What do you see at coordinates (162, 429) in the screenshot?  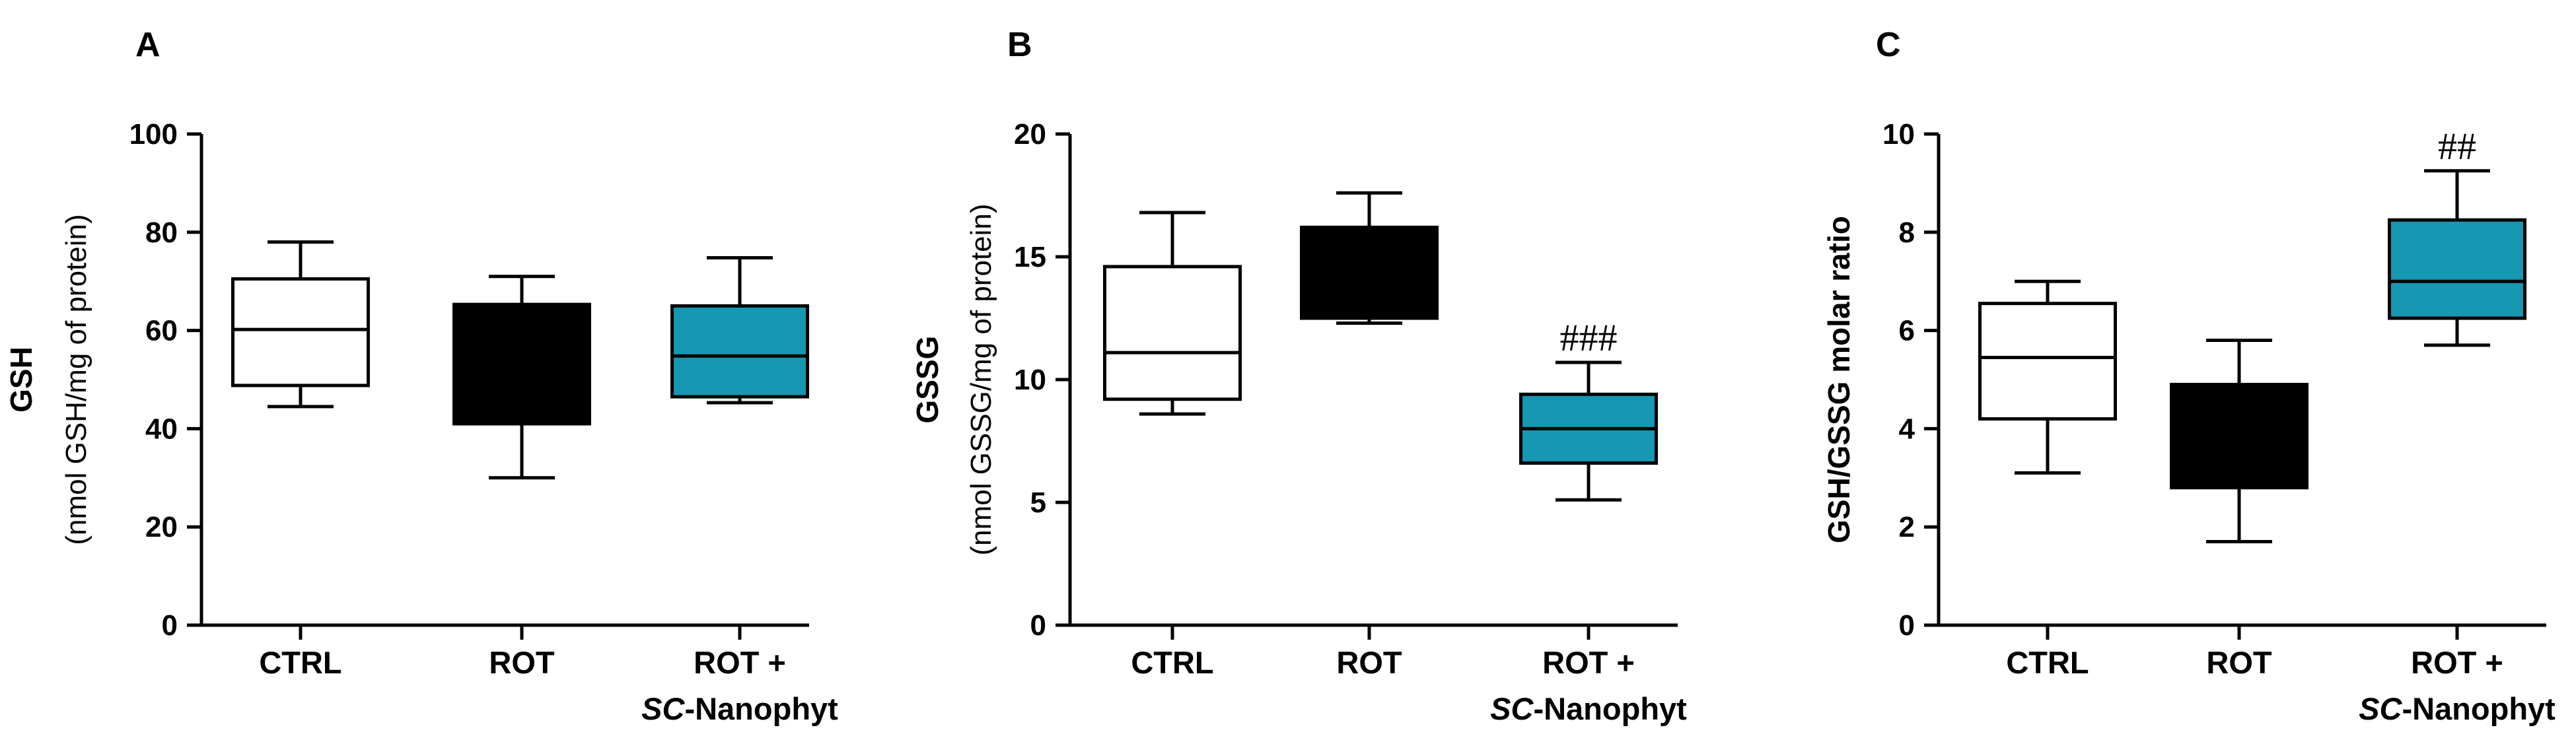 I see `y-tick-label: 40` at bounding box center [162, 429].